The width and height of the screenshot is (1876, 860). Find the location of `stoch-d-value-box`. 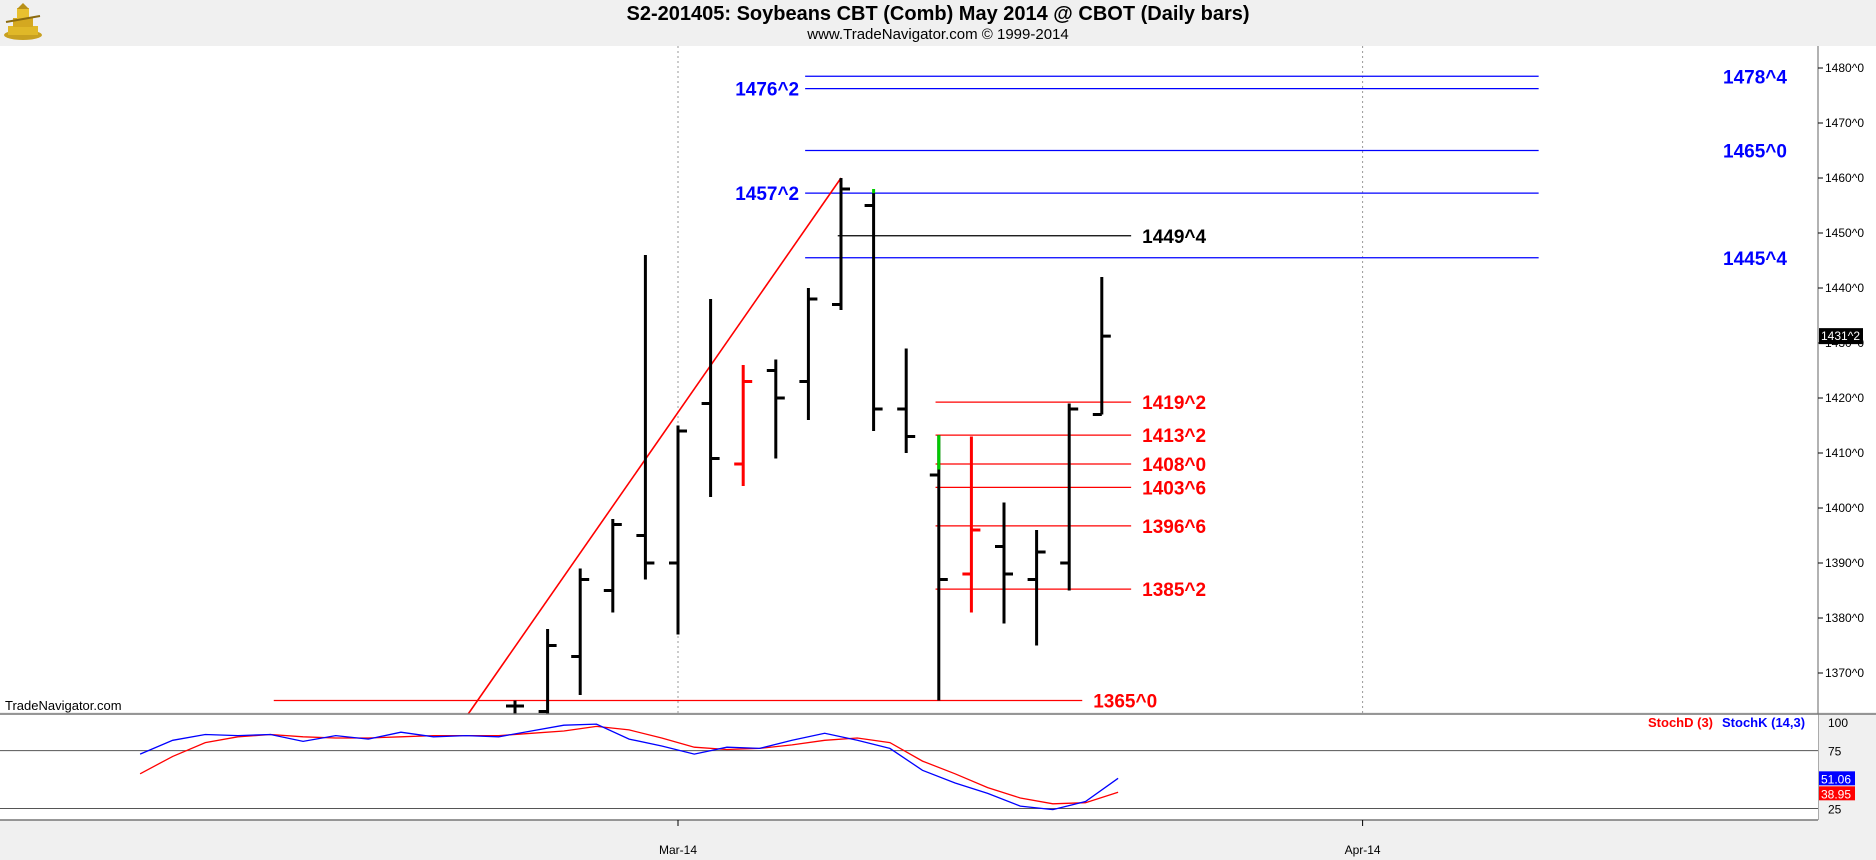

stoch-d-value-box is located at coordinates (1837, 793).